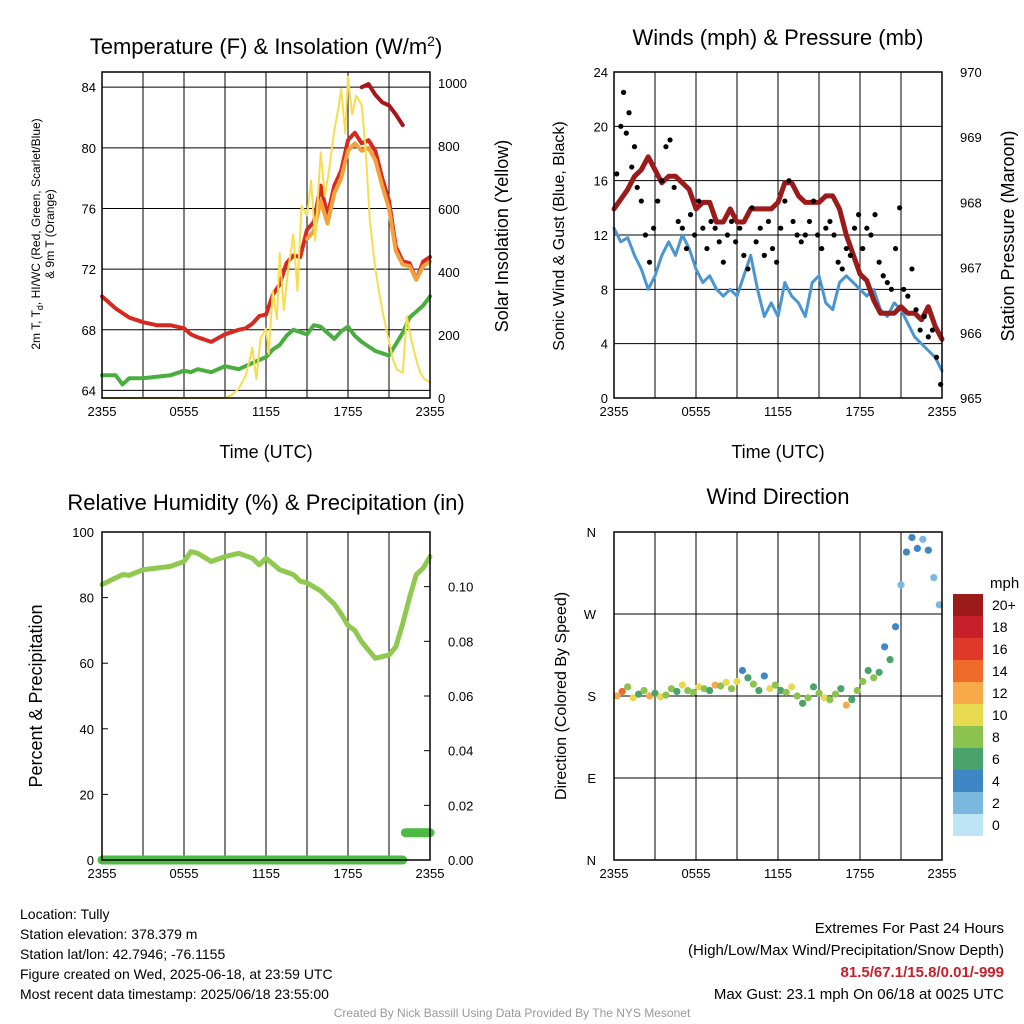  What do you see at coordinates (449, 209) in the screenshot?
I see `y2-tick-label: 600` at bounding box center [449, 209].